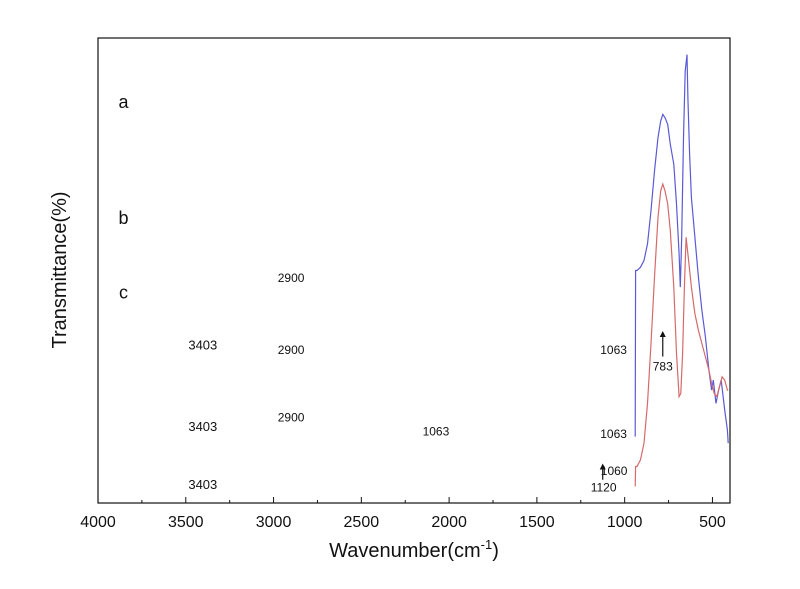  Describe the element at coordinates (663, 366) in the screenshot. I see `peak-label: 783` at that location.